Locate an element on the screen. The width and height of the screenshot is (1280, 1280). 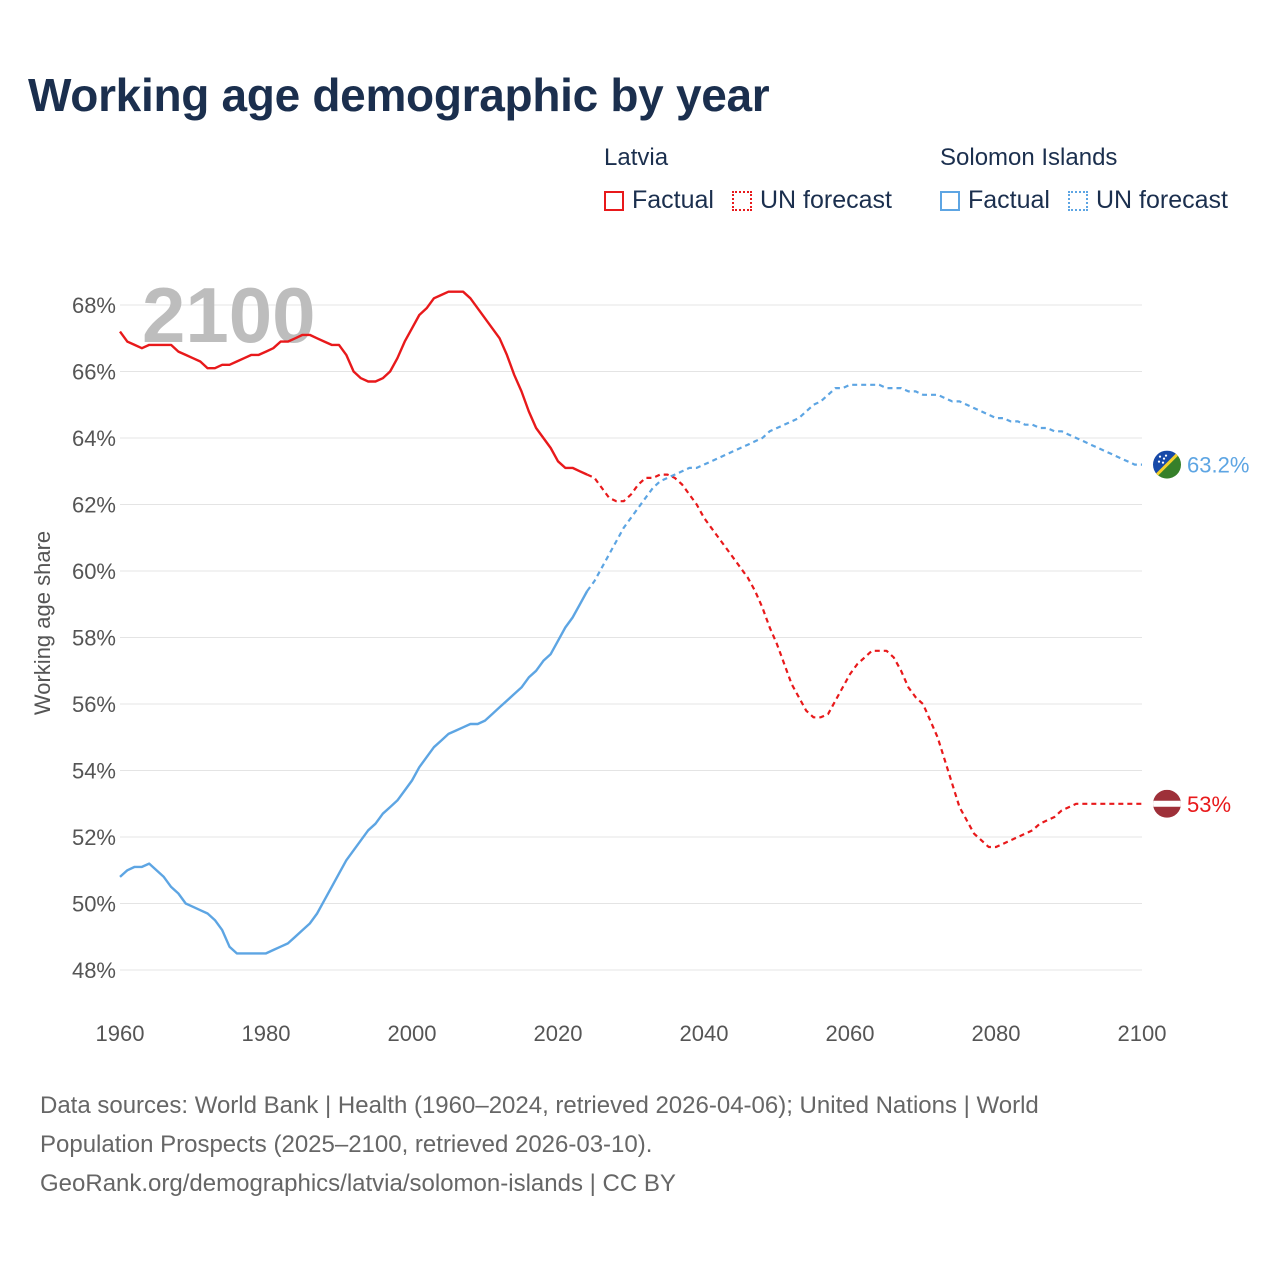
flag-stripe-middle is located at coordinates (1167, 803).